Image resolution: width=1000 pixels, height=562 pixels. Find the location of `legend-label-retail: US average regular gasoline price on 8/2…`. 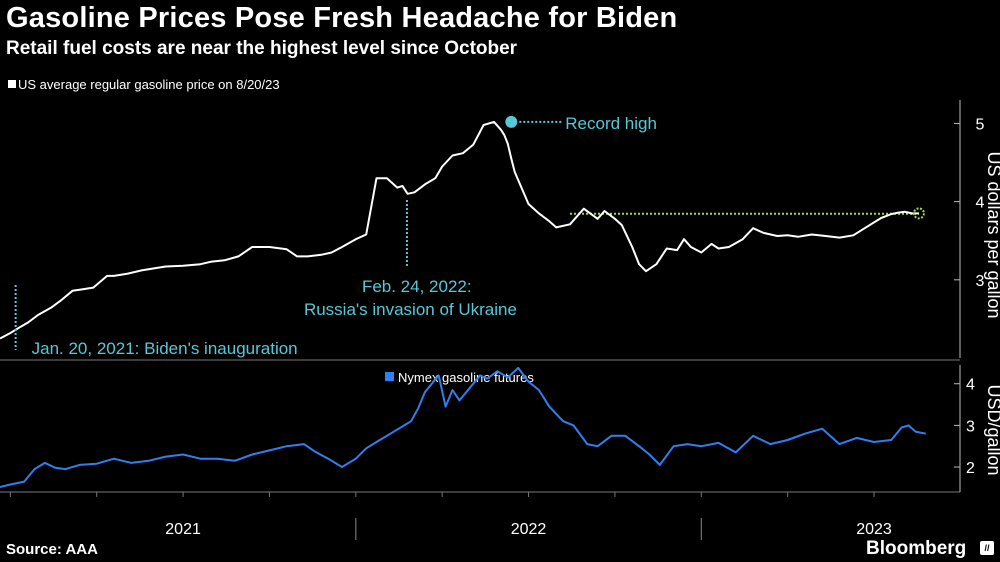

legend-label-retail: US average regular gasoline price on 8/2… is located at coordinates (149, 84).